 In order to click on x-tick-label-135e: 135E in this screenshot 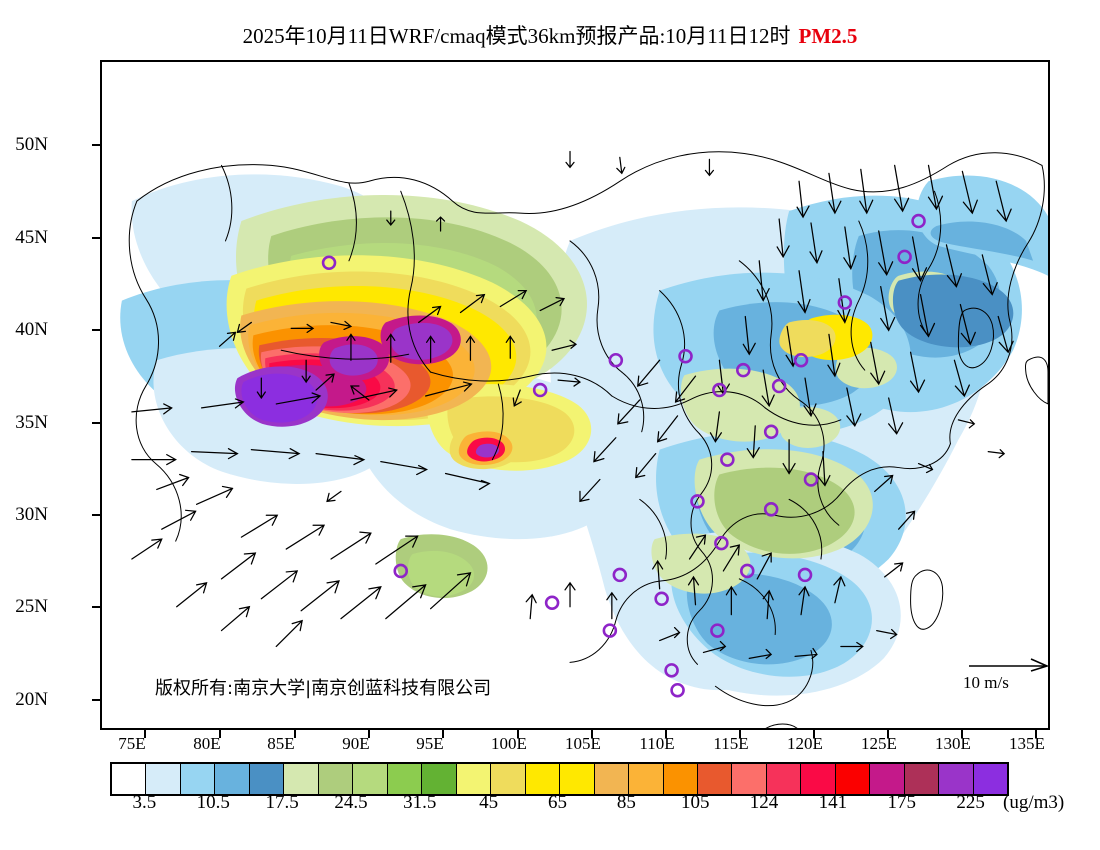, I will do `click(1027, 743)`.